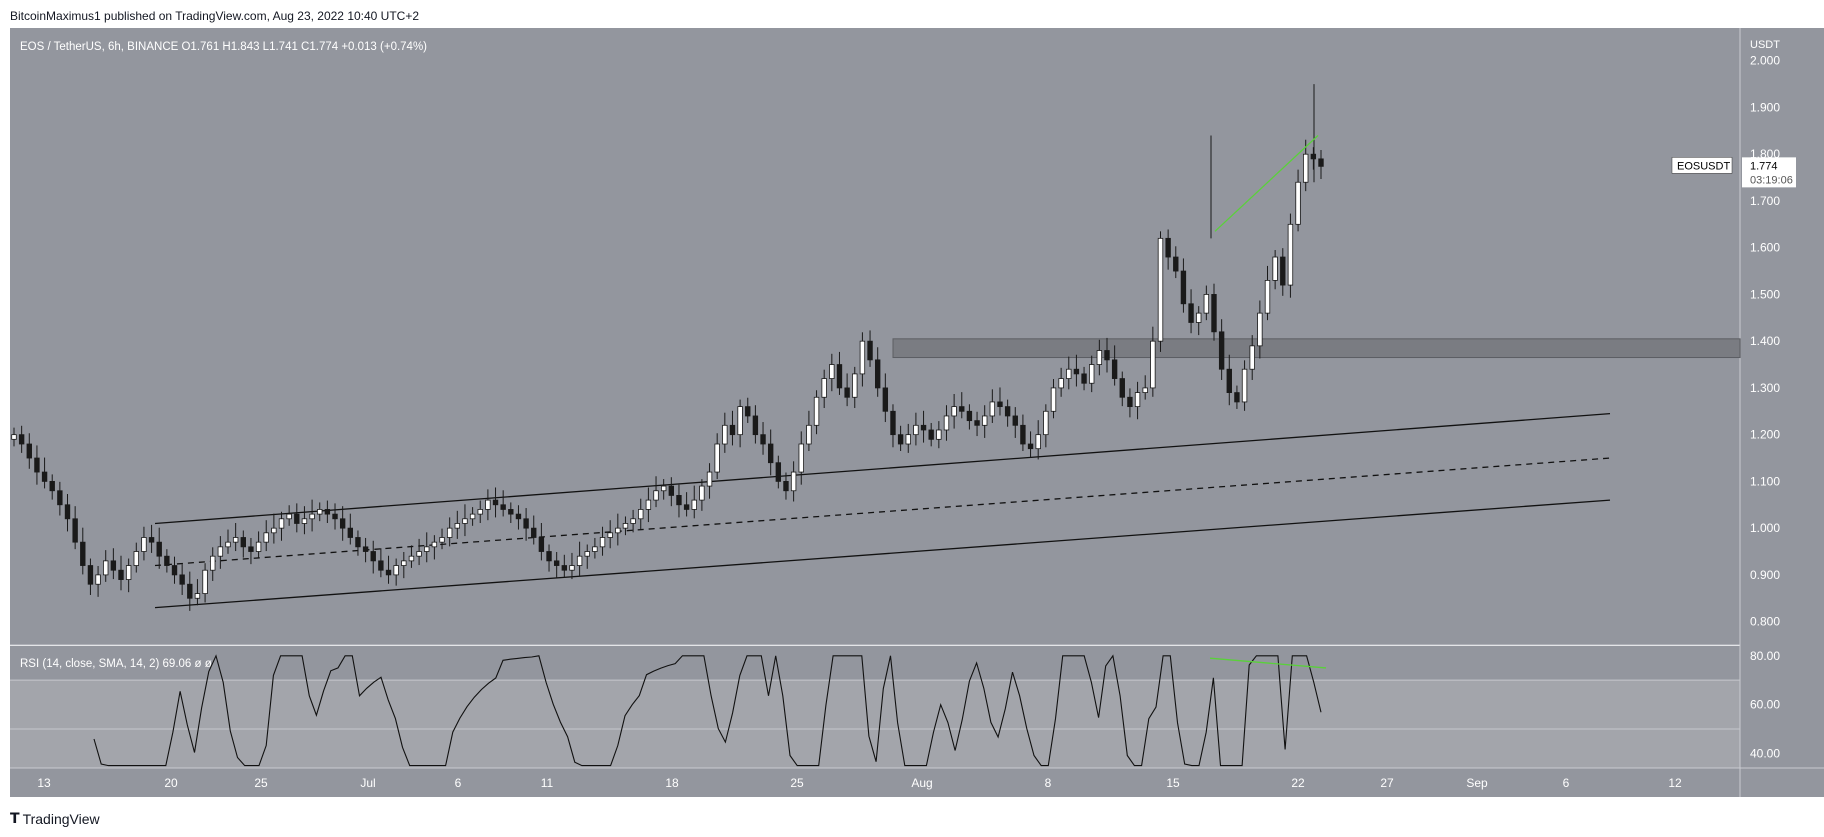 The height and width of the screenshot is (837, 1824). What do you see at coordinates (1477, 783) in the screenshot?
I see `x-tick-label: Sep` at bounding box center [1477, 783].